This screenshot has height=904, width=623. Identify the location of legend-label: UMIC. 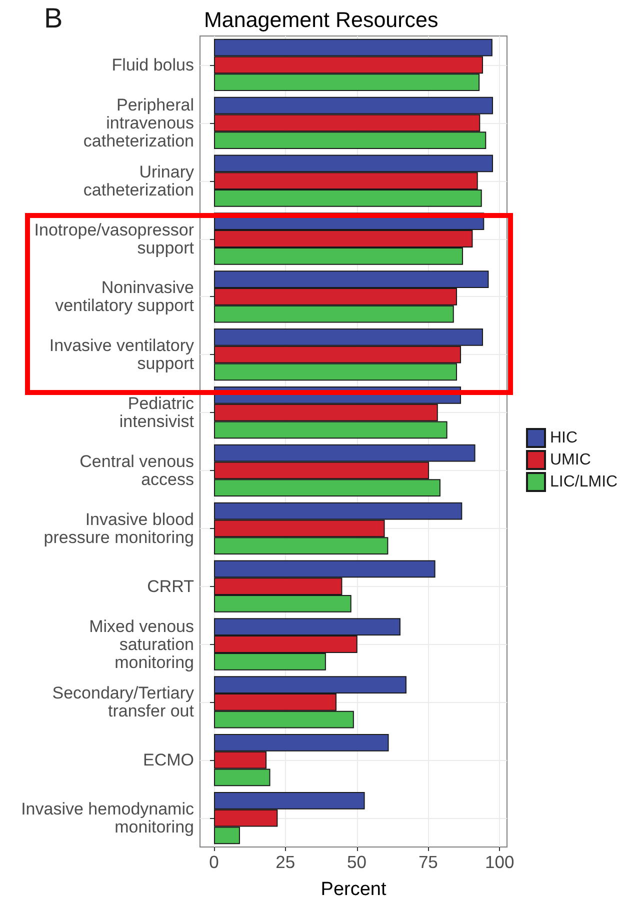
(570, 460).